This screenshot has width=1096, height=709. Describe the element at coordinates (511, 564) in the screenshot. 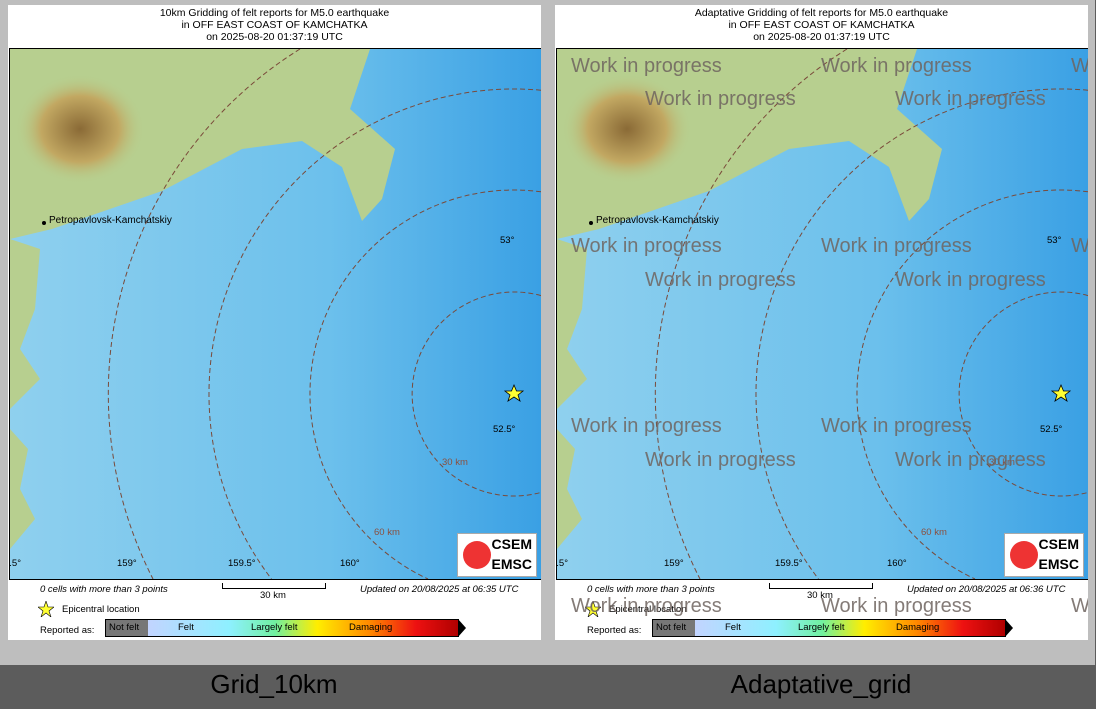

I see `logo-text: EMSC` at that location.